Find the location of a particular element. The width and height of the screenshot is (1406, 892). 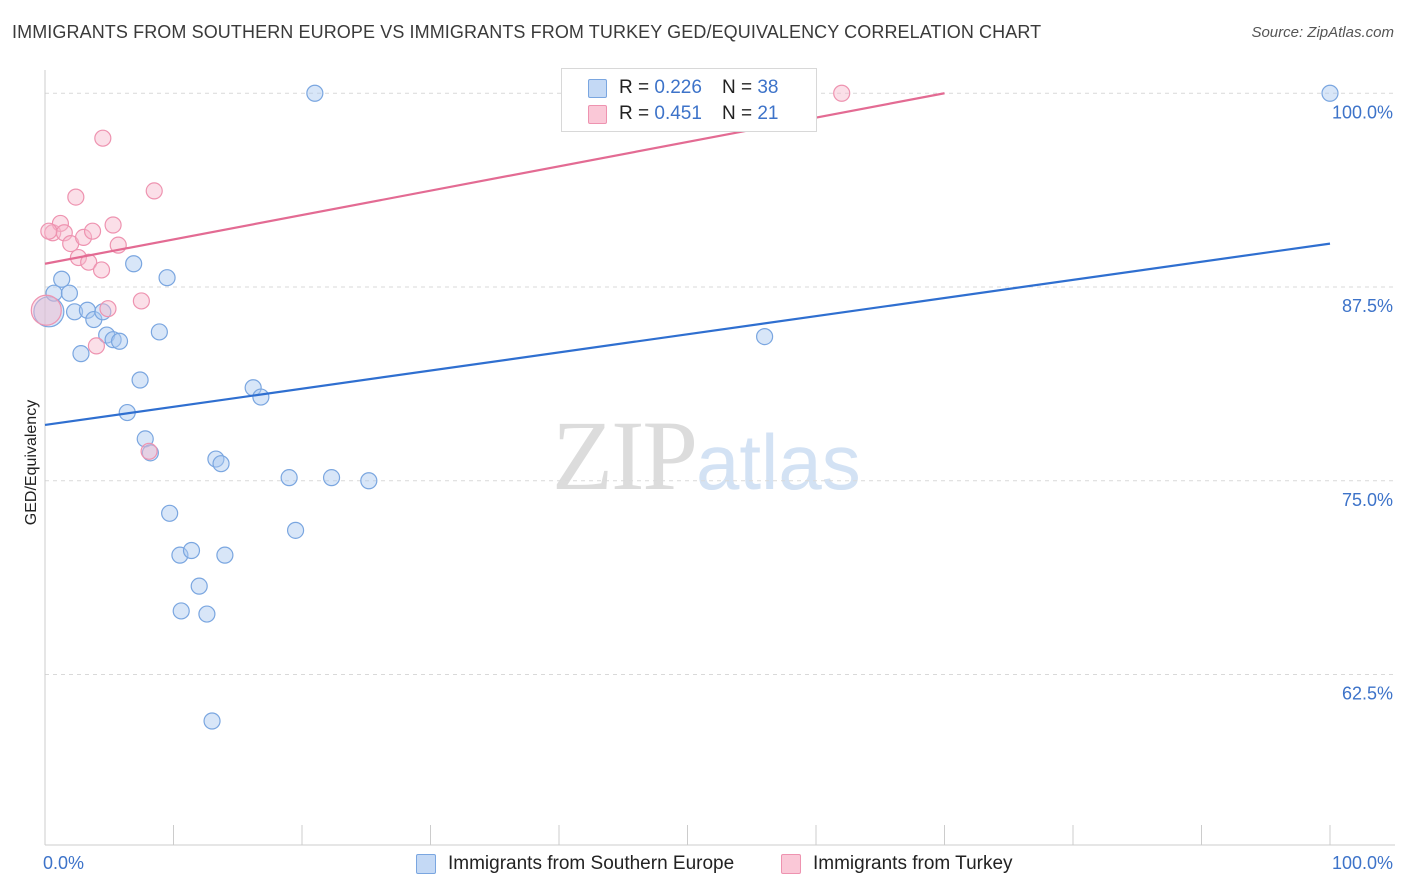

y-tick-label: 75.0% is located at coordinates (1367, 500).